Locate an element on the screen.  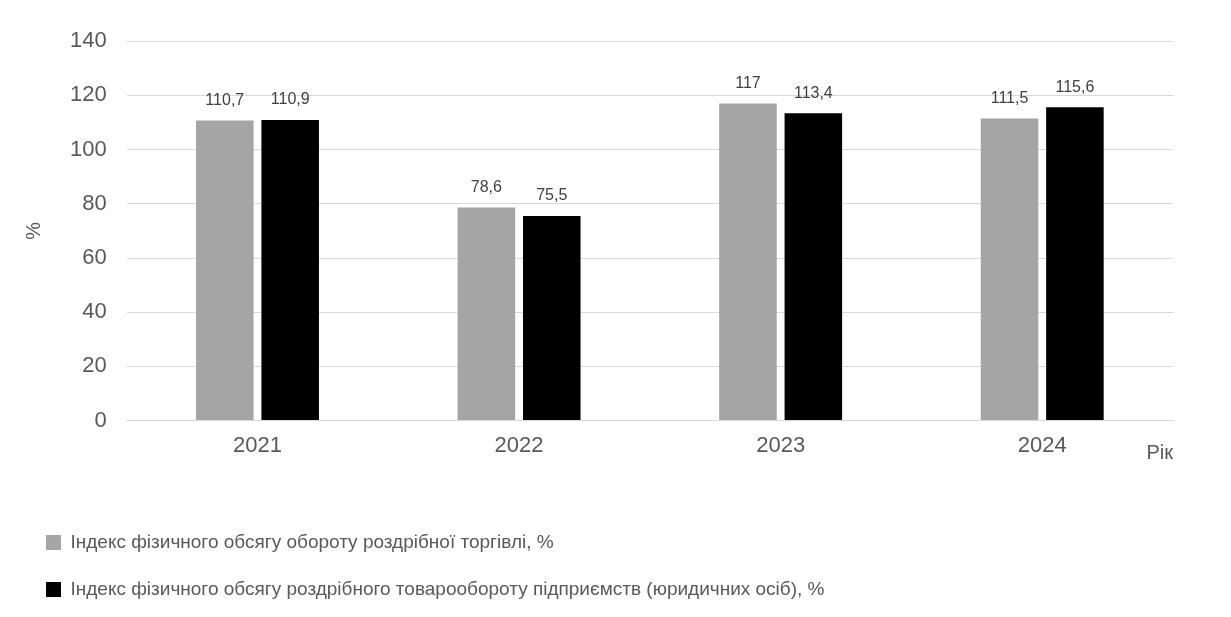
legend-label: Індекс фізичного обсягу обороту роздрібної торгівлі, % is located at coordinates (312, 541).